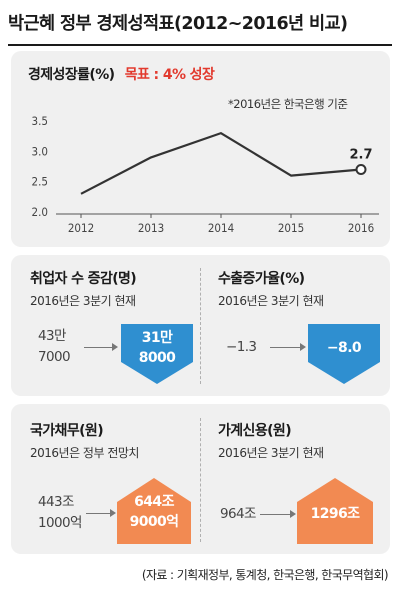 The width and height of the screenshot is (400, 590). I want to click on national-debt-connector-tip, so click(113, 513).